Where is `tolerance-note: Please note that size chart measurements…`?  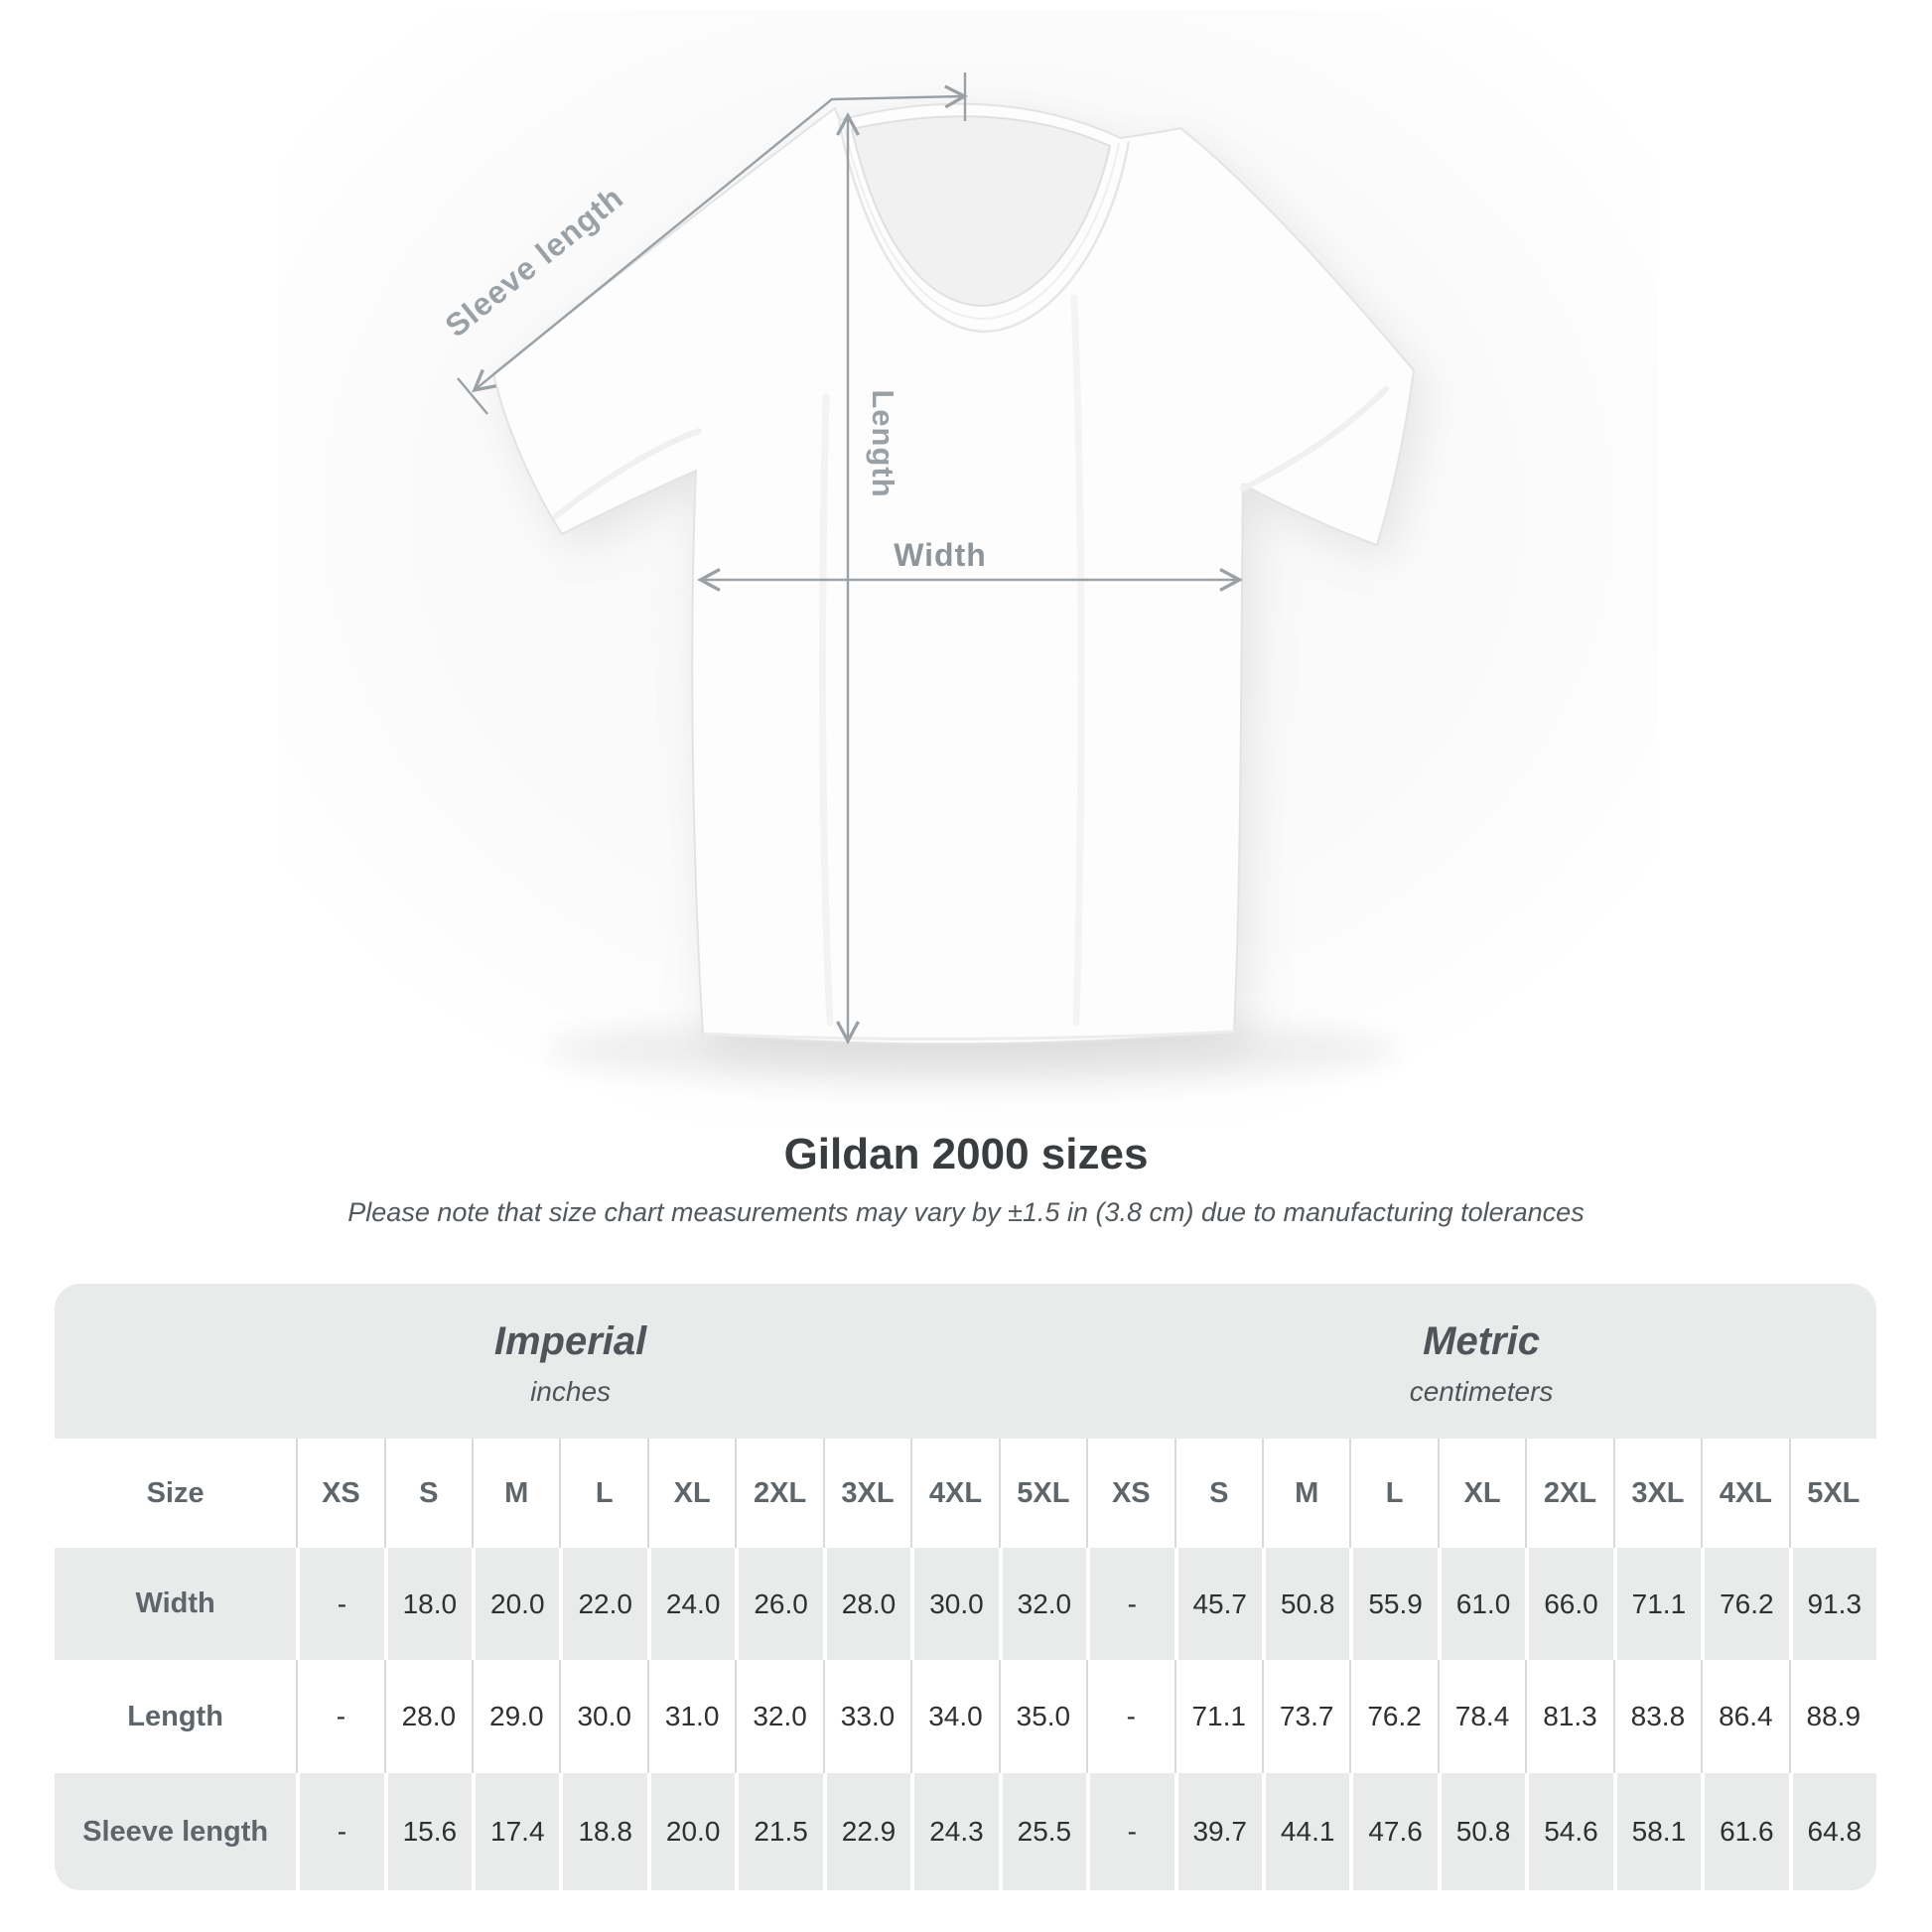
tolerance-note: Please note that size chart measurements… is located at coordinates (966, 1212).